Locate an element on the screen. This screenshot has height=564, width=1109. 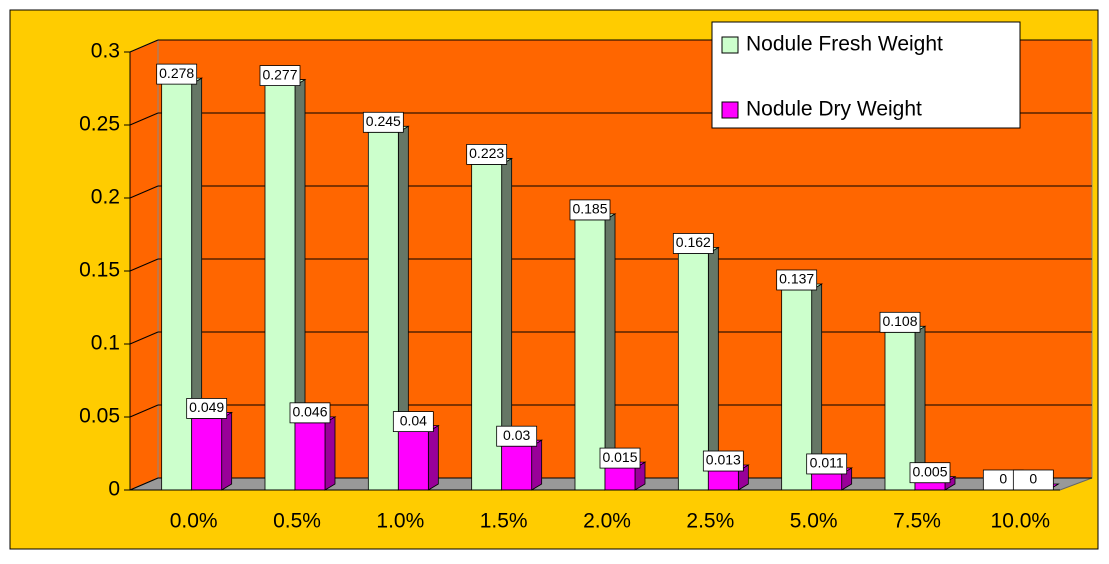
x-tick-label: 1.5% is located at coordinates (504, 521).